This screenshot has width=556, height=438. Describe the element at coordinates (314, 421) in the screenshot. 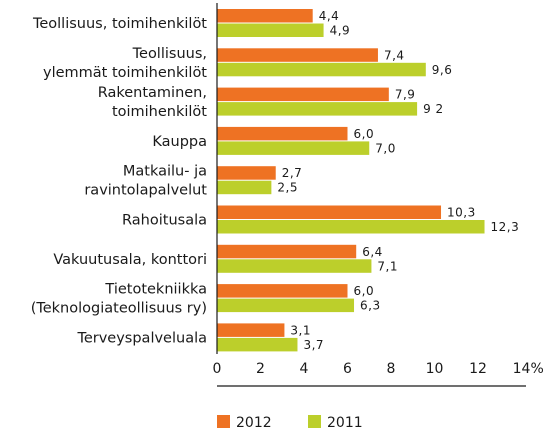

I see `legend-swatch-2011` at that location.